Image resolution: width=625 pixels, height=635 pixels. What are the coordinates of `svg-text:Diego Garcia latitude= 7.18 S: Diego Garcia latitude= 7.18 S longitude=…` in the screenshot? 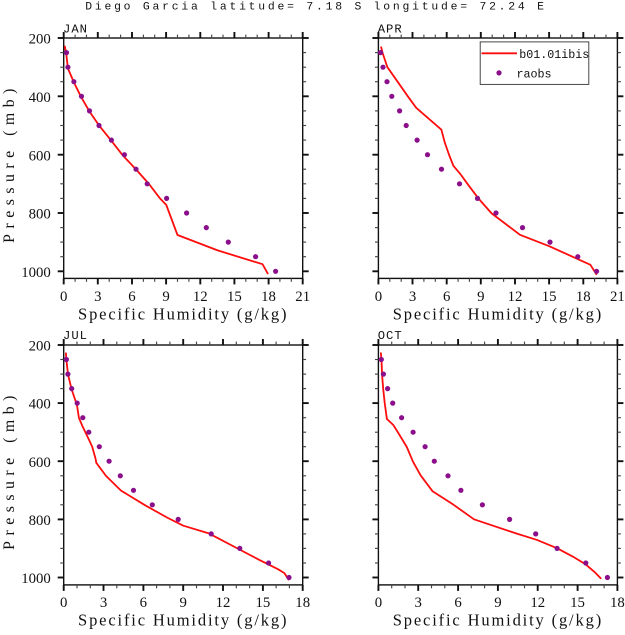 It's located at (316, 8).